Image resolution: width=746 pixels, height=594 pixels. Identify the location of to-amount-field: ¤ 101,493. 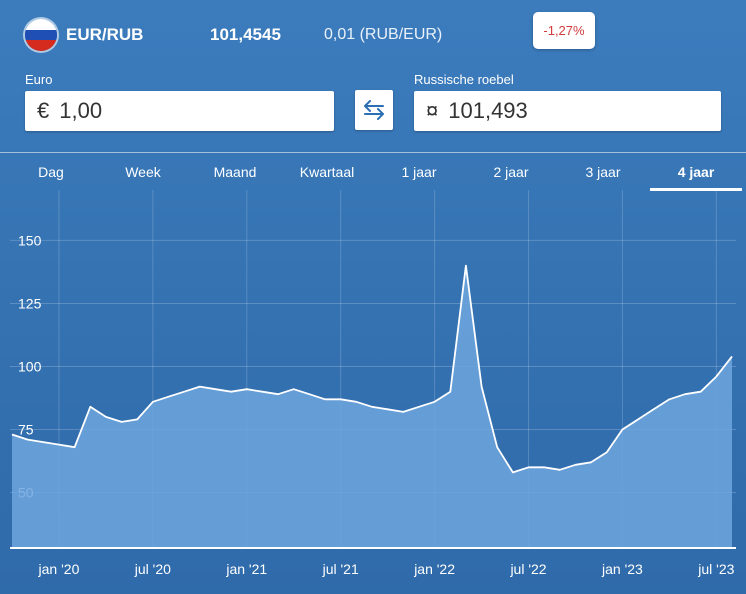
(567, 111).